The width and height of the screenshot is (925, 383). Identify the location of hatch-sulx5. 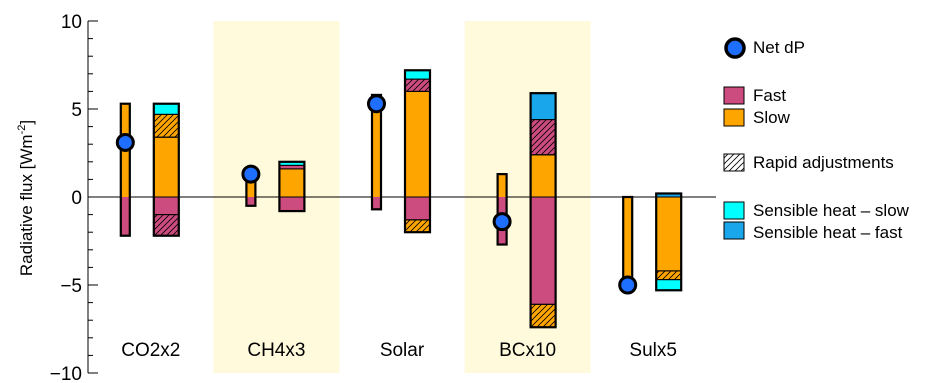
(668, 275).